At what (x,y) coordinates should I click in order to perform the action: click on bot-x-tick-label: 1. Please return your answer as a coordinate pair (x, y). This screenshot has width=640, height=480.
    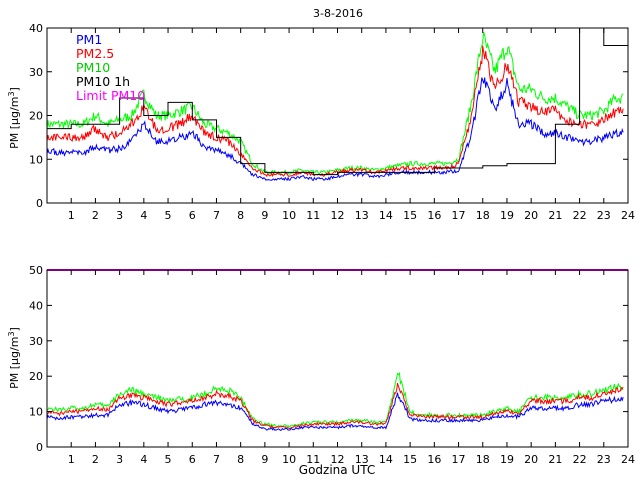
    Looking at the image, I should click on (71, 459).